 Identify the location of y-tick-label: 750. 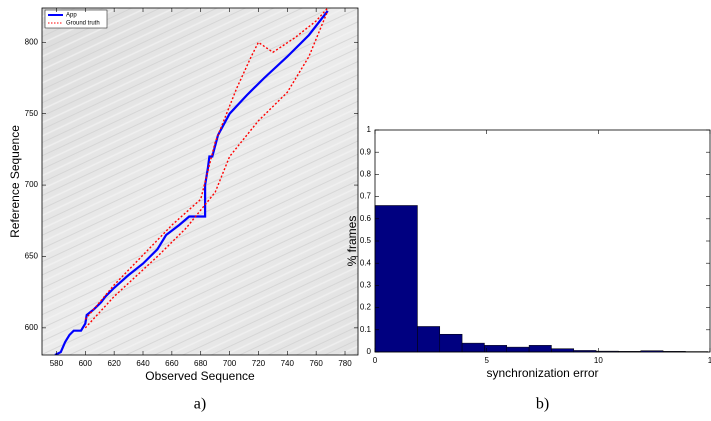
(32, 113).